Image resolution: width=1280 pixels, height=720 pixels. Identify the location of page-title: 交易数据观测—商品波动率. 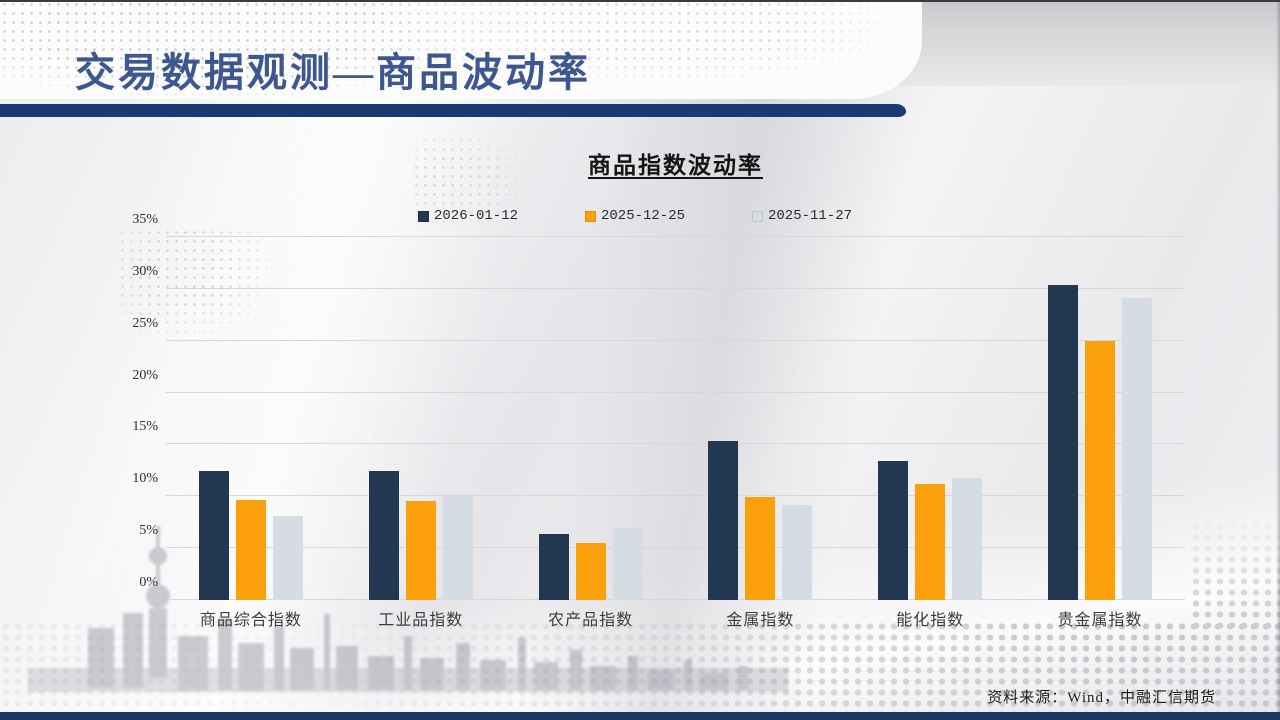
(333, 72).